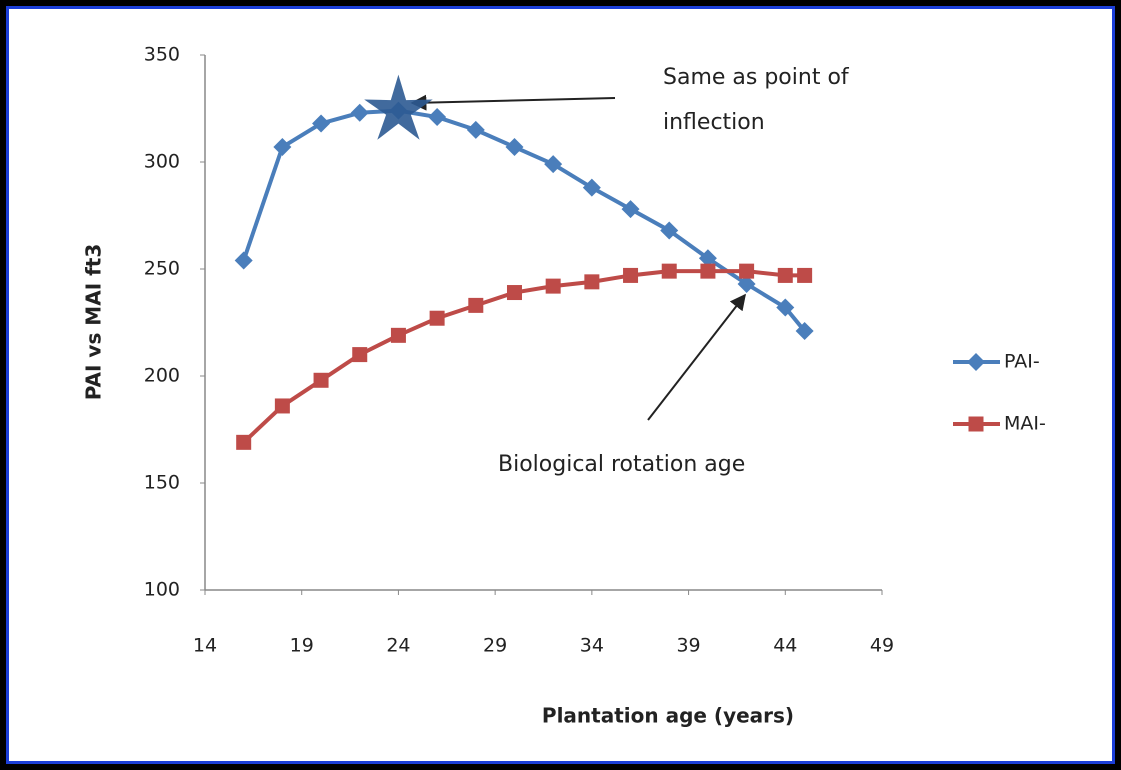 The image size is (1121, 770). I want to click on highlight-star, so click(398, 107).